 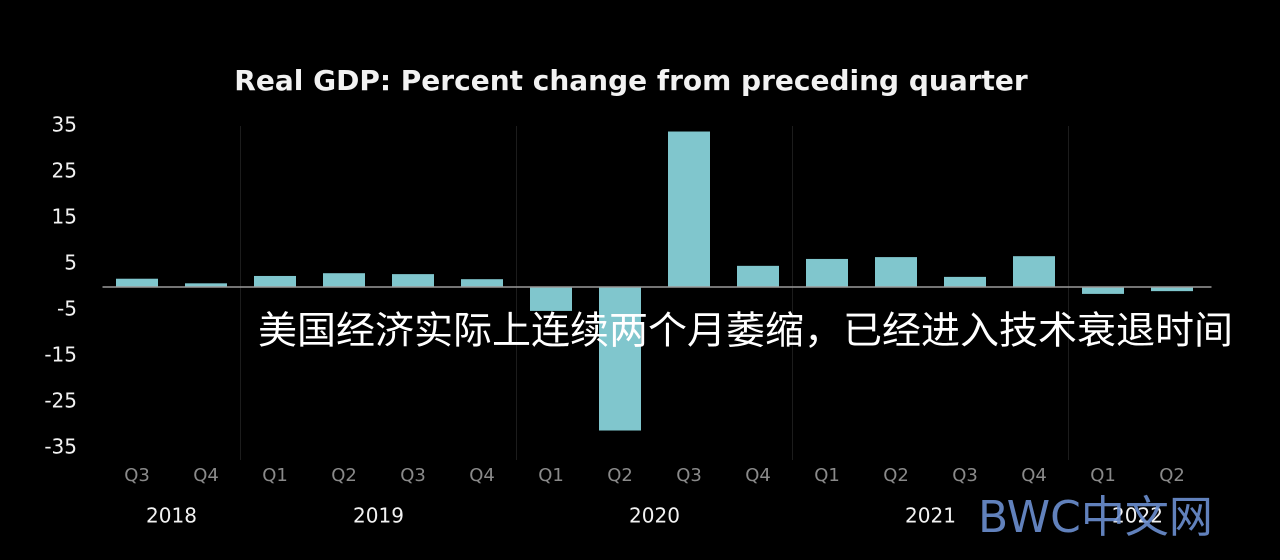 What do you see at coordinates (930, 516) in the screenshot?
I see `year-label: 2021` at bounding box center [930, 516].